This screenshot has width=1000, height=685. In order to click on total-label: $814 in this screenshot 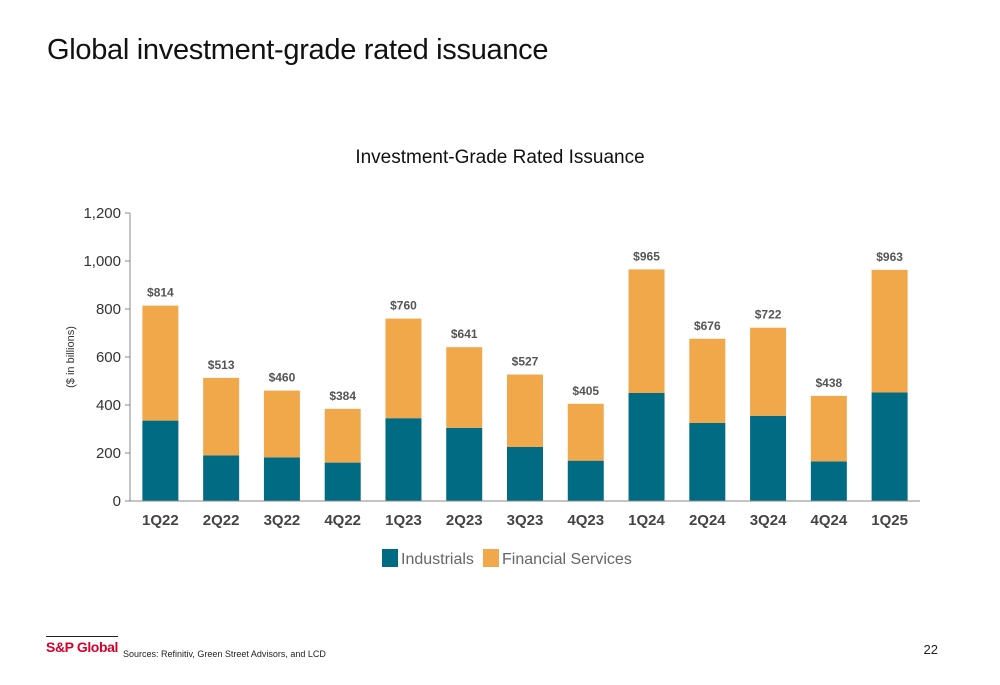, I will do `click(160, 293)`.